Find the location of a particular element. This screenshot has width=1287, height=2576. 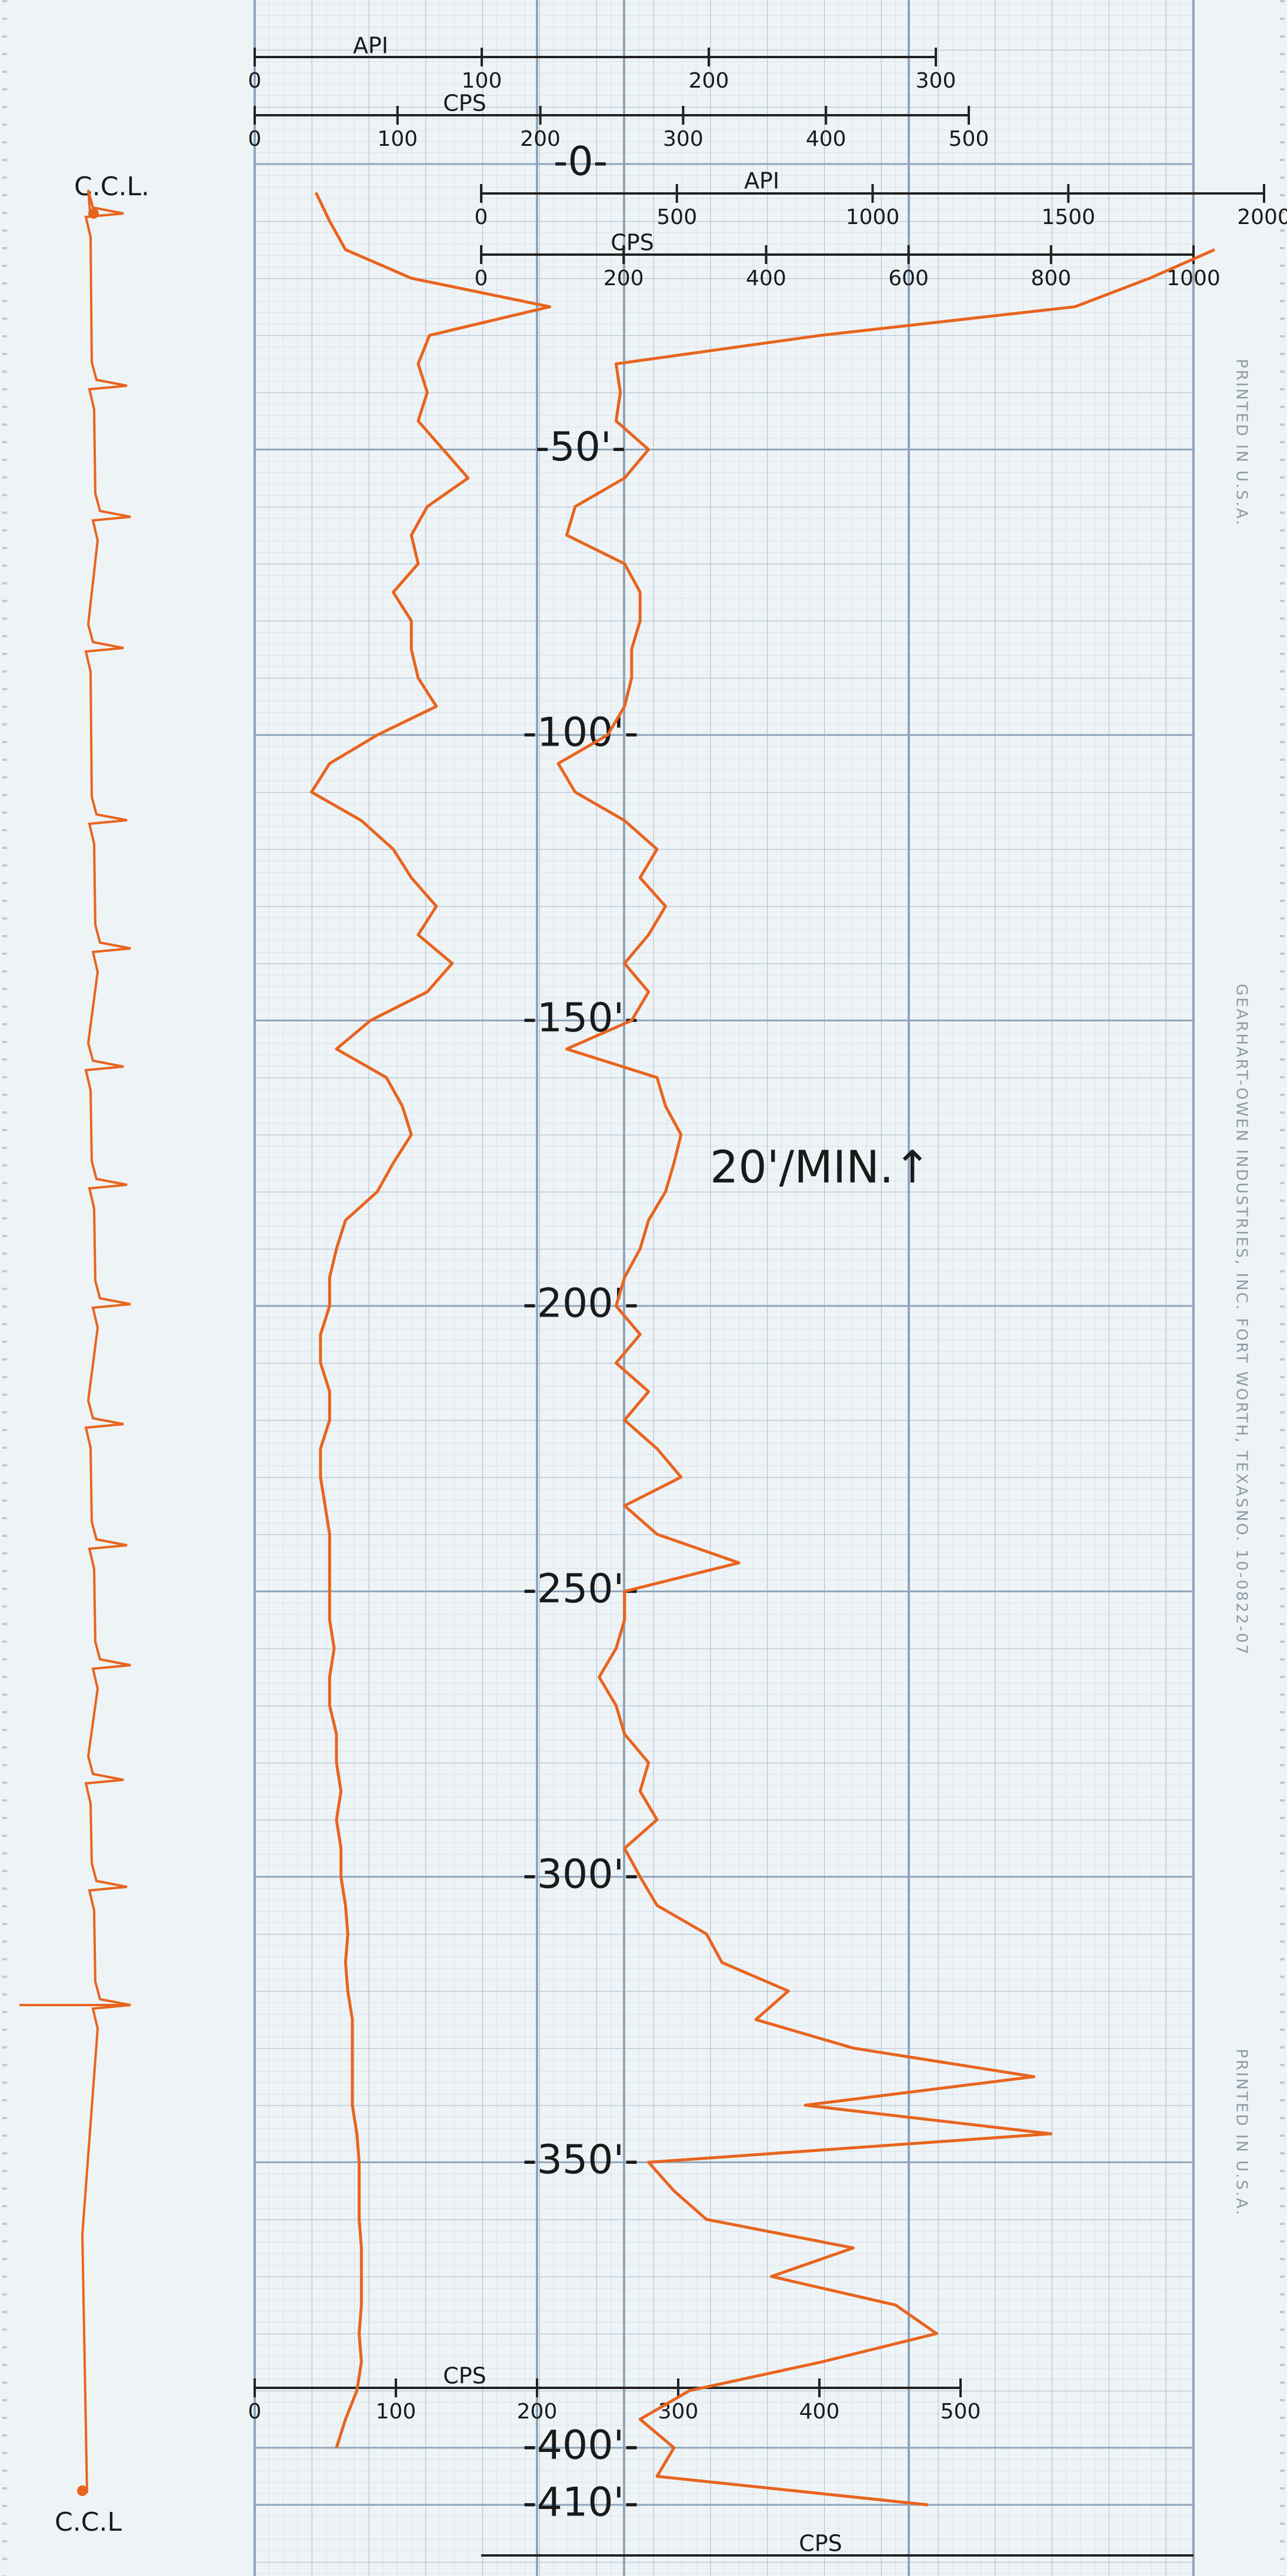

depth-label: -350'- is located at coordinates (580, 2160).